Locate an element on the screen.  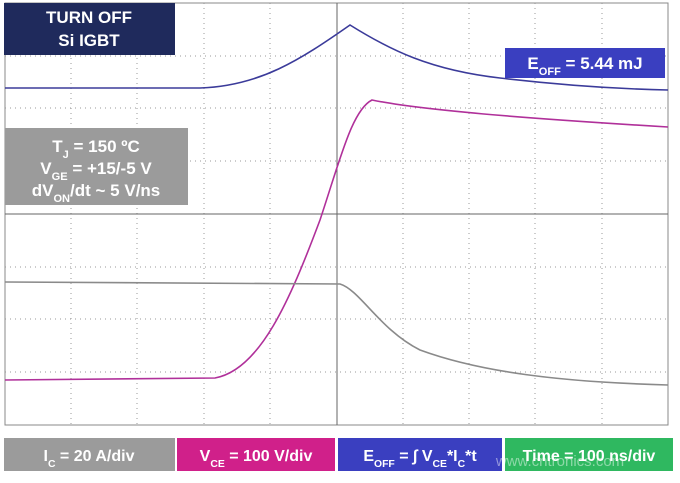
legend-entry: IC = 20 A/div is located at coordinates (89, 459).